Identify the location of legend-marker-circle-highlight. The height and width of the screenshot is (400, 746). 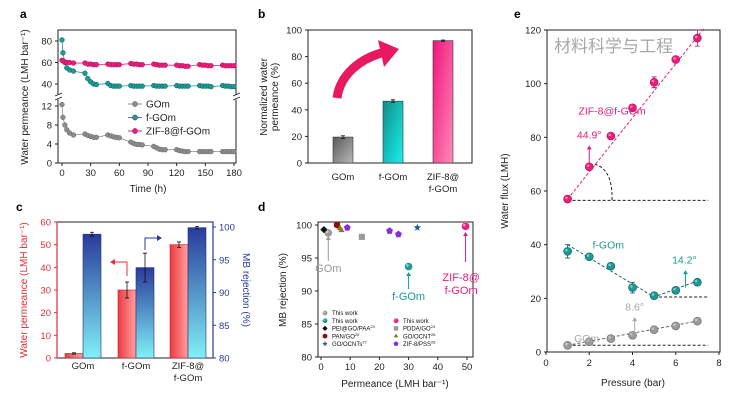
(324, 320).